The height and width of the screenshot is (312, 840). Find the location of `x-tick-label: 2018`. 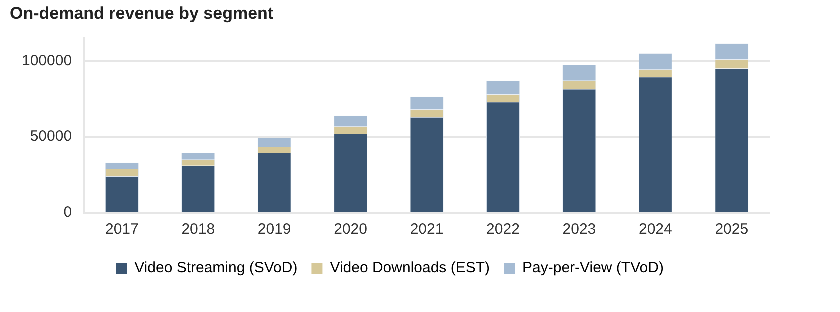

x-tick-label: 2018 is located at coordinates (199, 229).